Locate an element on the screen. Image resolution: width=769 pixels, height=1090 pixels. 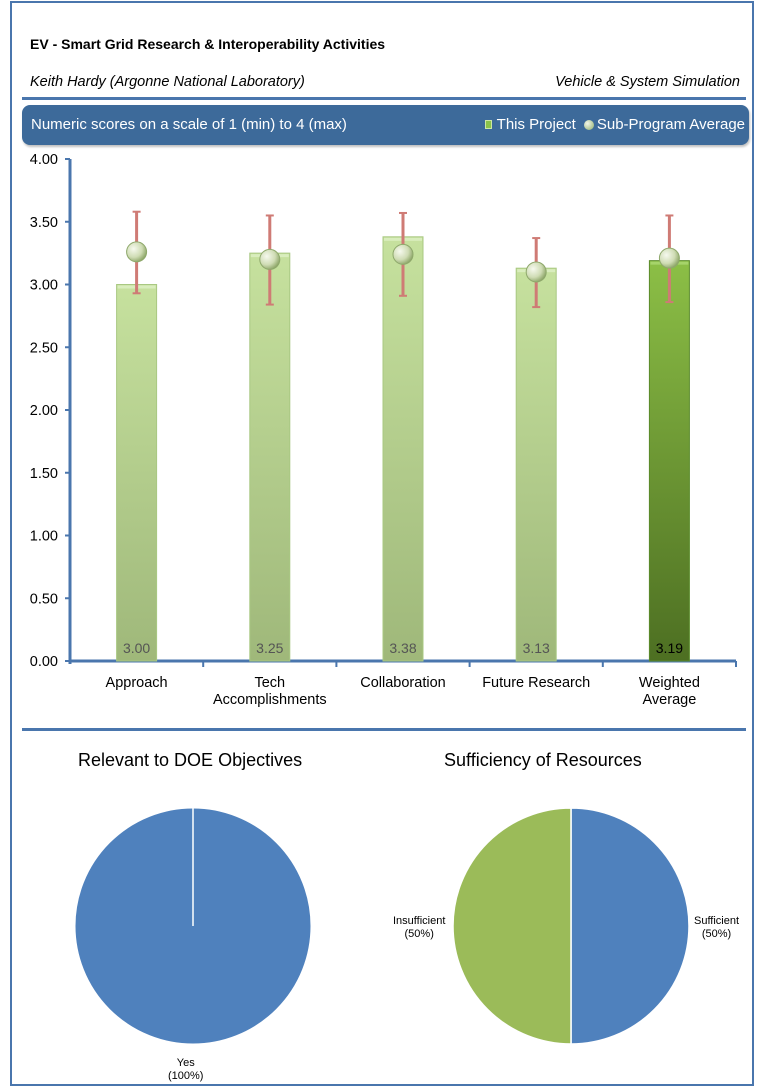
y-tick-label: 4.00 is located at coordinates (44, 160).